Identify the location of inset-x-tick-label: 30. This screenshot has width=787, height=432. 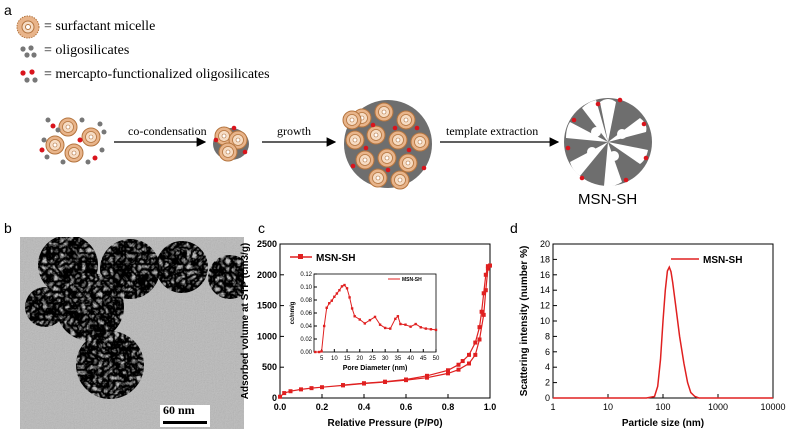
(385, 359).